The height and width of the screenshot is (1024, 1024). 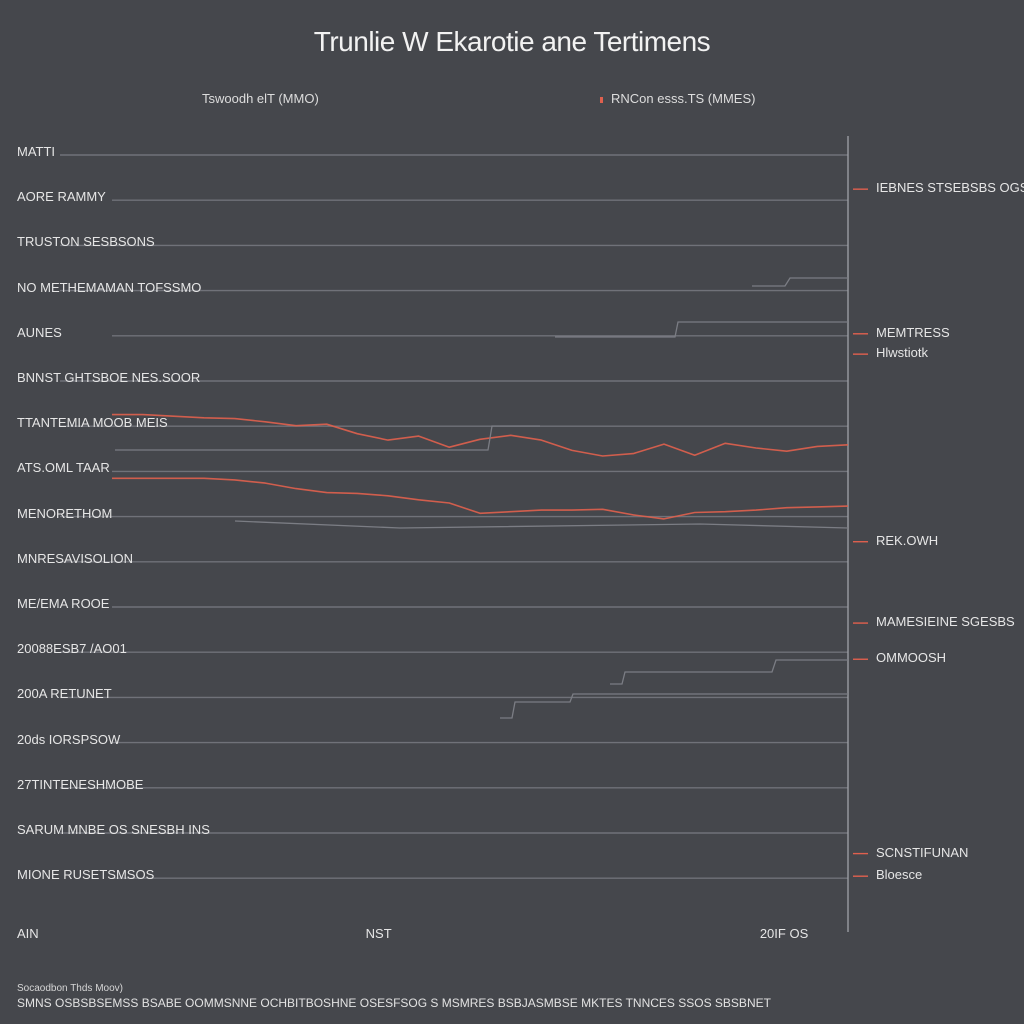 What do you see at coordinates (911, 658) in the screenshot?
I see `right-label: OMMOOSH` at bounding box center [911, 658].